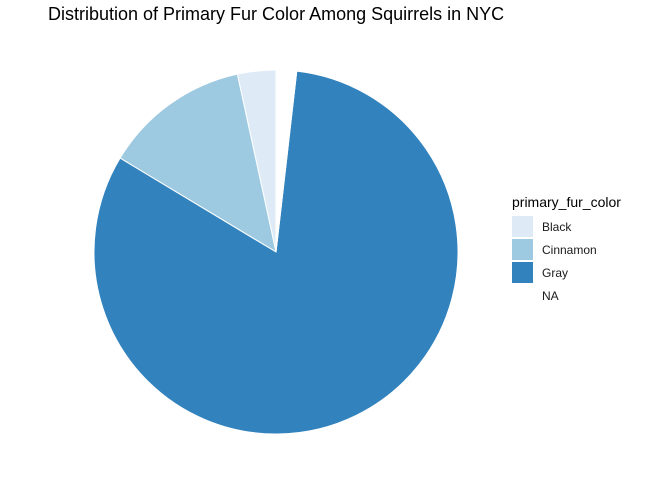 The width and height of the screenshot is (672, 480). What do you see at coordinates (555, 272) in the screenshot?
I see `legend-label-gray: Gray` at bounding box center [555, 272].